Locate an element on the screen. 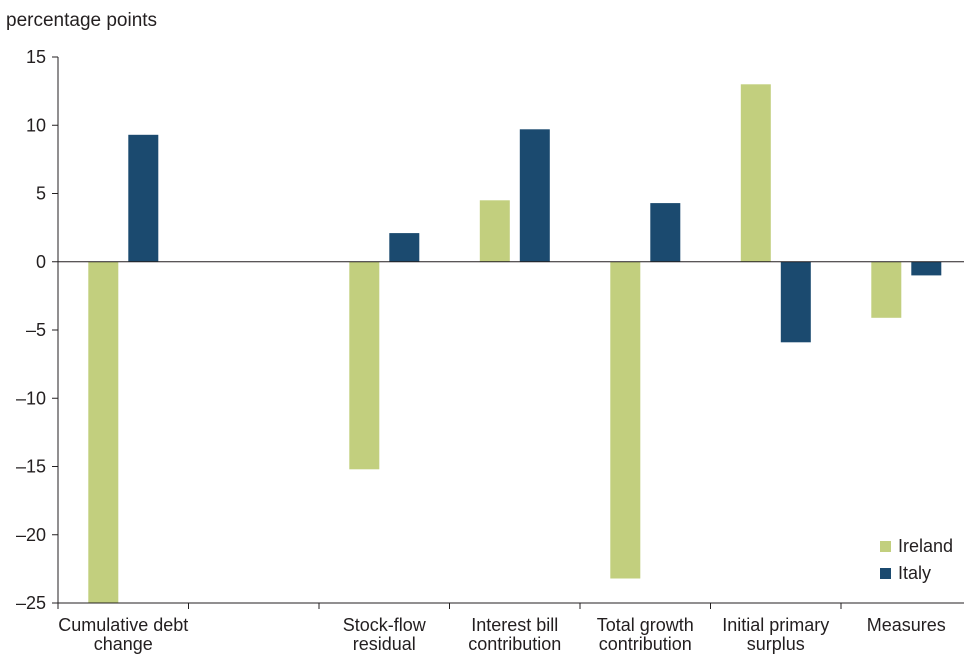 The height and width of the screenshot is (655, 964). y-tick-label: 10 is located at coordinates (36, 125).